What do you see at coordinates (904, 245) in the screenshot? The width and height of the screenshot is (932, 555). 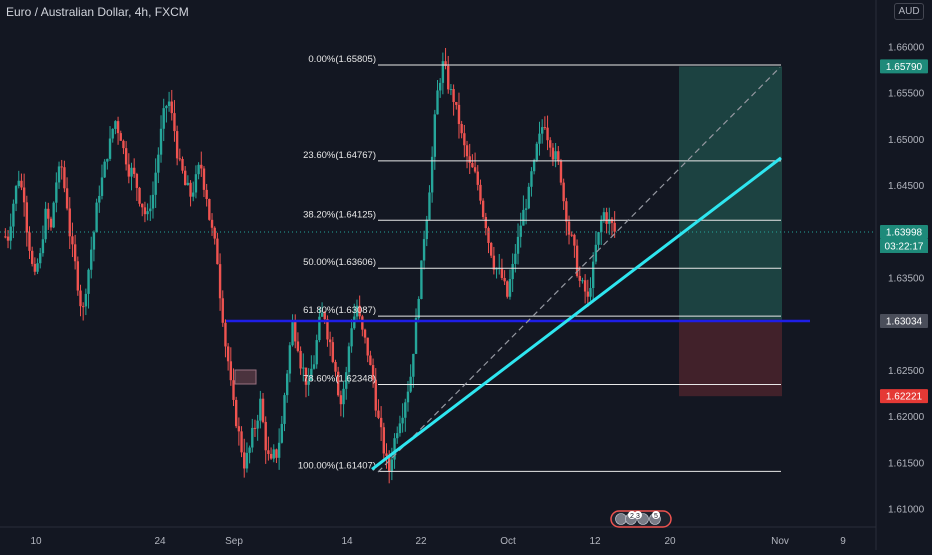 I see `countdown-tag` at bounding box center [904, 245].